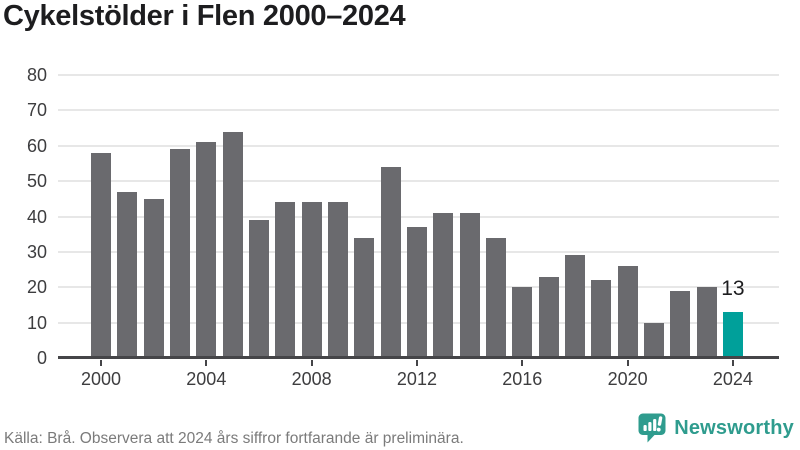  I want to click on bar-2003, so click(179, 253).